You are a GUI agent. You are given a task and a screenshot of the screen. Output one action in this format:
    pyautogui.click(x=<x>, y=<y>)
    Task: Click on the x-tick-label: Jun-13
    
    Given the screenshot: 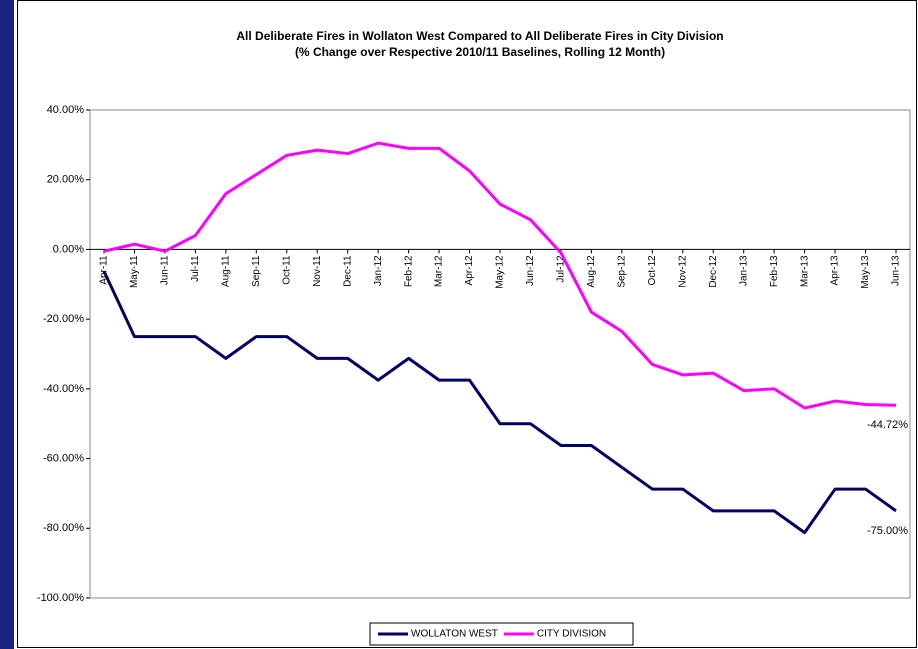 What is the action you would take?
    pyautogui.click(x=896, y=270)
    